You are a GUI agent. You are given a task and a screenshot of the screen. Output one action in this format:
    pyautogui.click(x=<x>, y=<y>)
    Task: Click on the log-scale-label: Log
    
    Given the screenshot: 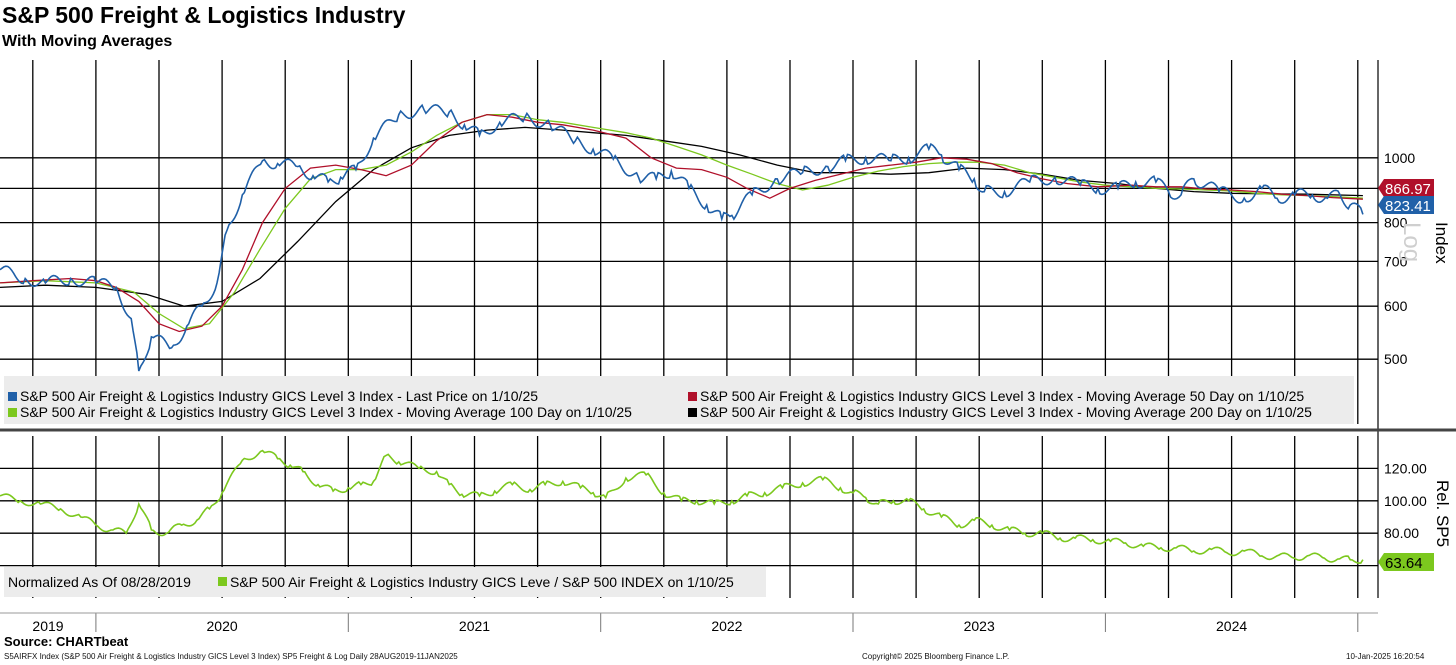 What is the action you would take?
    pyautogui.click(x=1411, y=242)
    